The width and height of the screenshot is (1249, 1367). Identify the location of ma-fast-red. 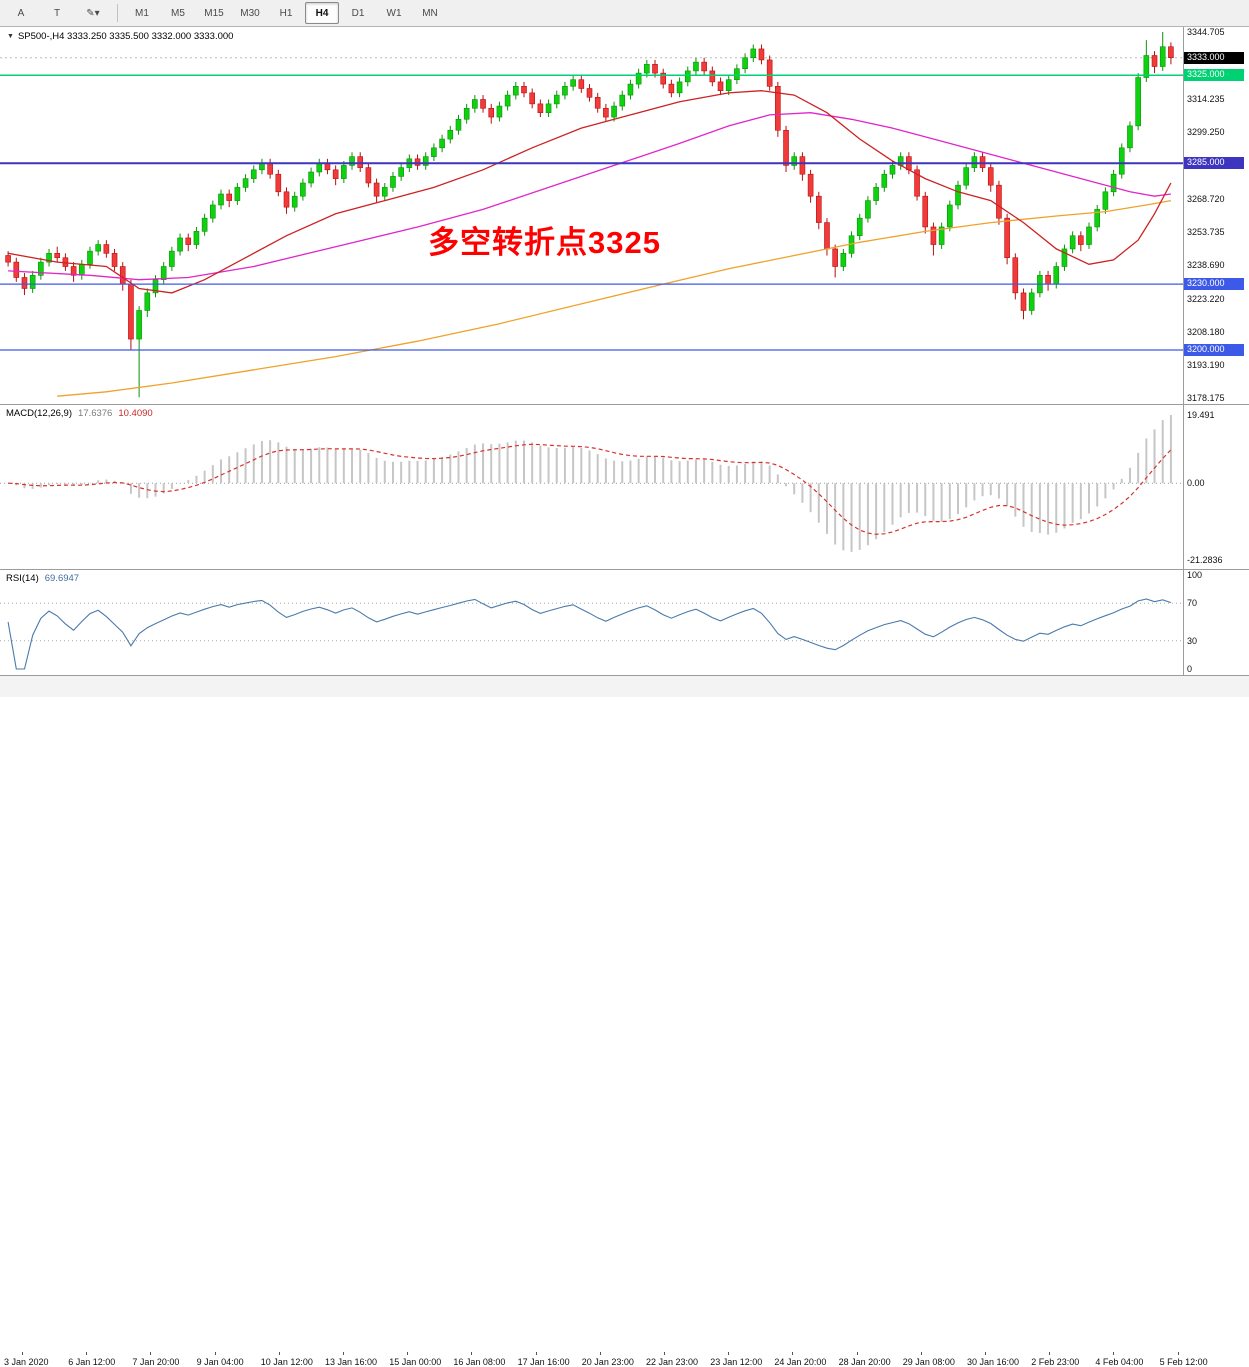
(589, 192).